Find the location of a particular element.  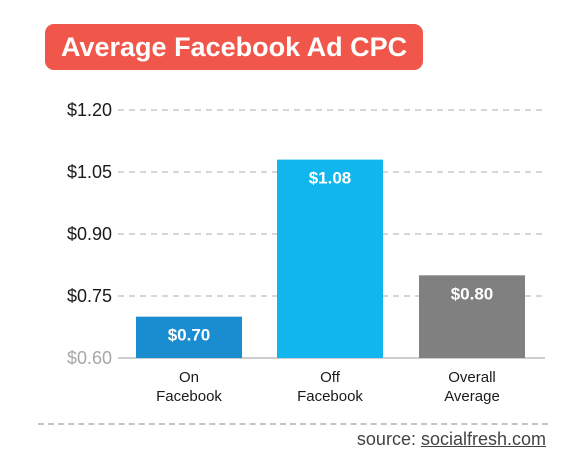

category-label: Overall Average is located at coordinates (472, 387).